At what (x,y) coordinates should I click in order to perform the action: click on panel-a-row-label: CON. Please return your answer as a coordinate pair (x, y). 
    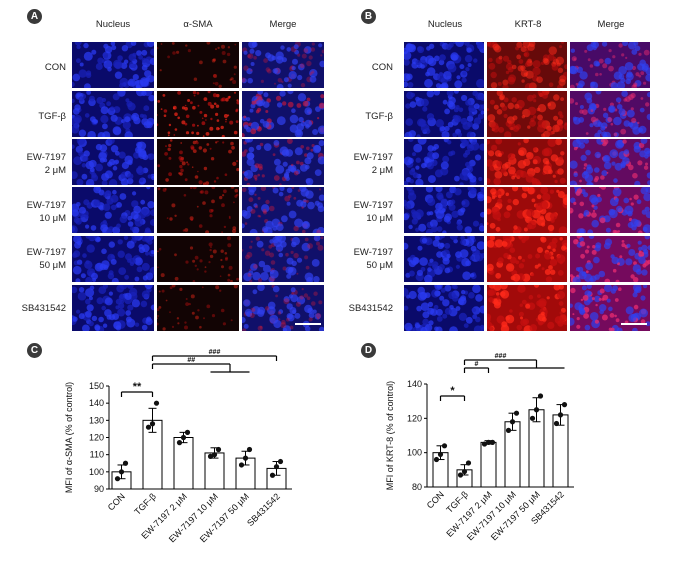
    Looking at the image, I should click on (55, 67).